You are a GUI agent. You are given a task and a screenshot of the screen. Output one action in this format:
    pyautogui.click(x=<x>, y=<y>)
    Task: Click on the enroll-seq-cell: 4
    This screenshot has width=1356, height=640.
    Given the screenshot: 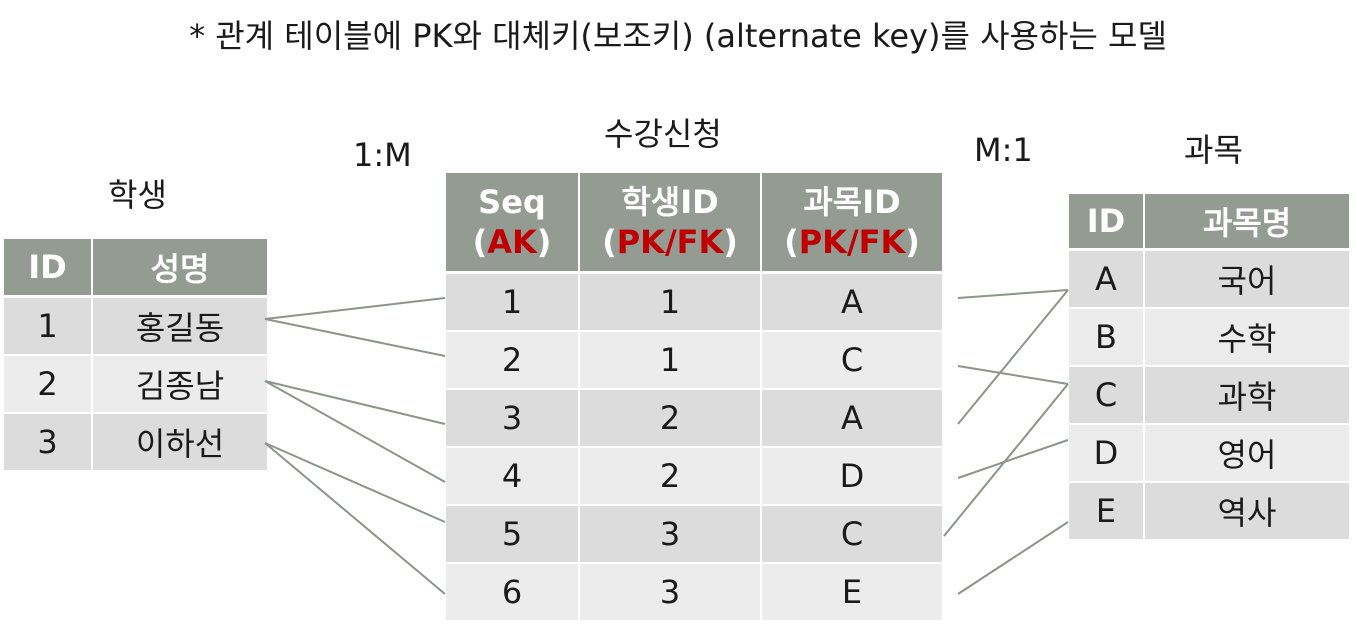 What is the action you would take?
    pyautogui.click(x=513, y=477)
    